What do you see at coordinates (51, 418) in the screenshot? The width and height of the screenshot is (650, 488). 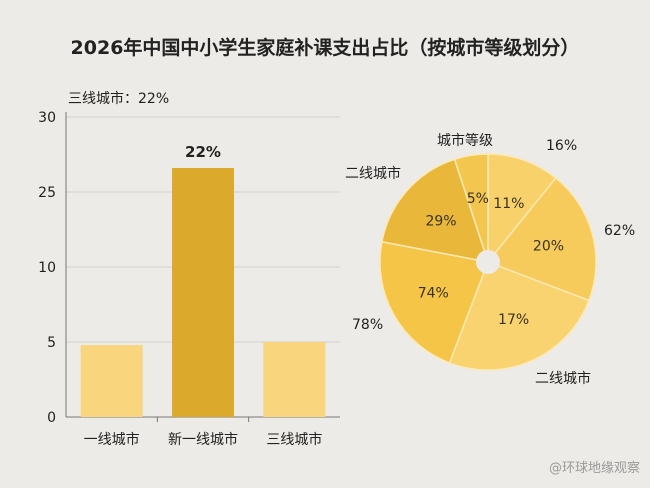 I see `y-tick-label: 0` at bounding box center [51, 418].